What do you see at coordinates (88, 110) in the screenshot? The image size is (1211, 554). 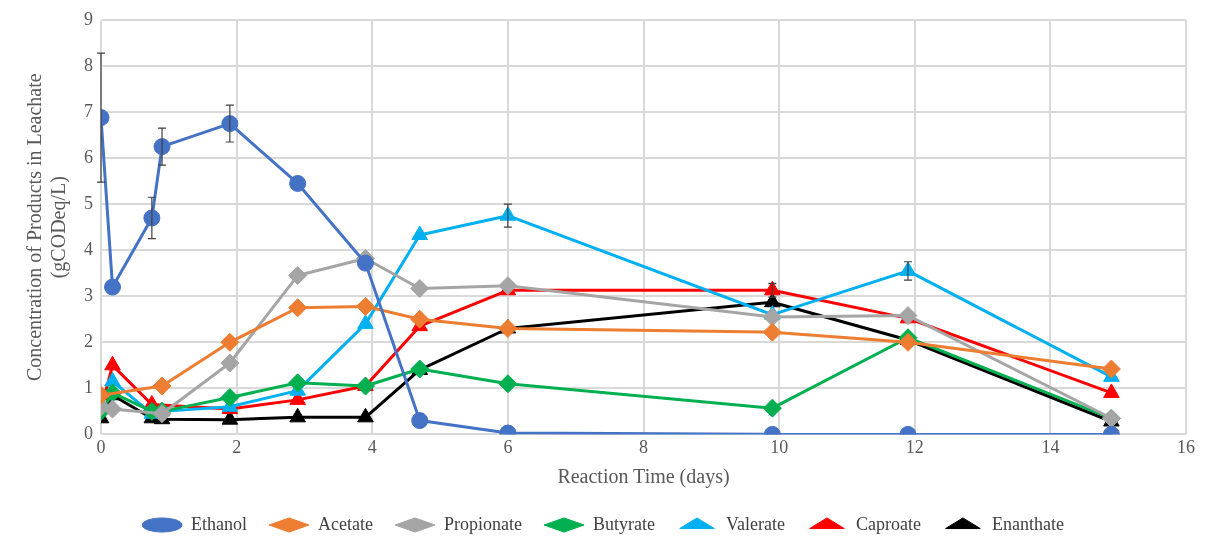 I see `y-tick-label: 7` at bounding box center [88, 110].